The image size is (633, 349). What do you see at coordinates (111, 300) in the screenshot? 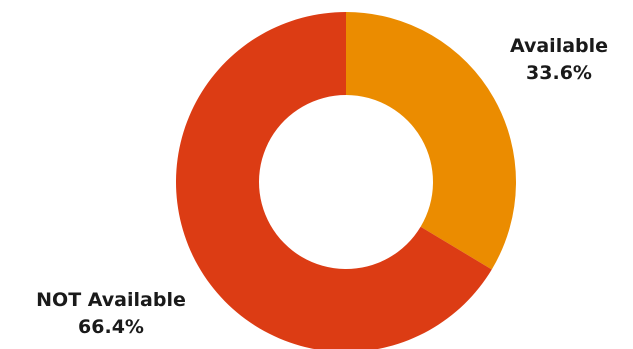
I see `slice-label-not-available: NOT Available` at bounding box center [111, 300].